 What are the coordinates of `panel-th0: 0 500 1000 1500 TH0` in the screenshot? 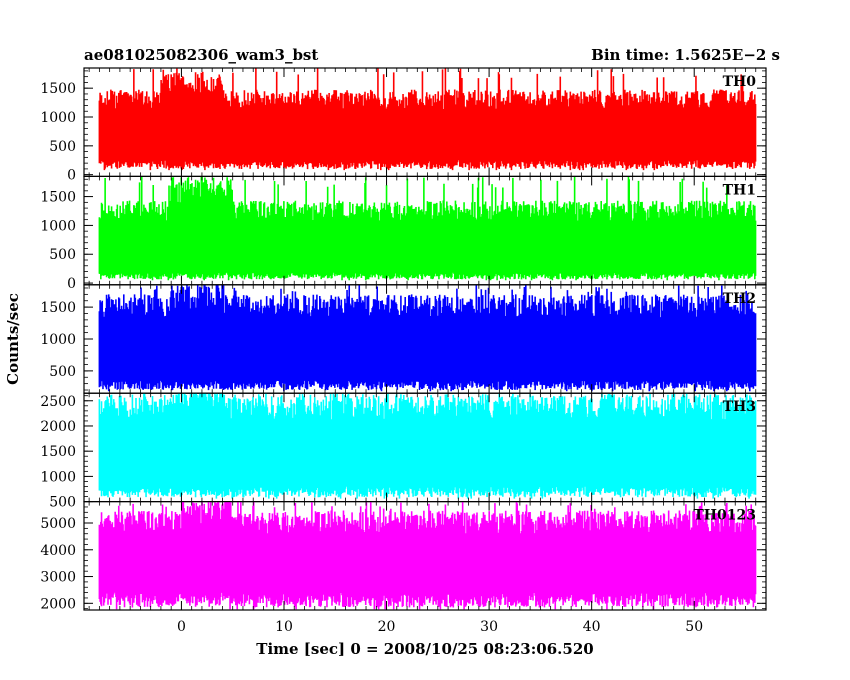 It's located at (403, 125).